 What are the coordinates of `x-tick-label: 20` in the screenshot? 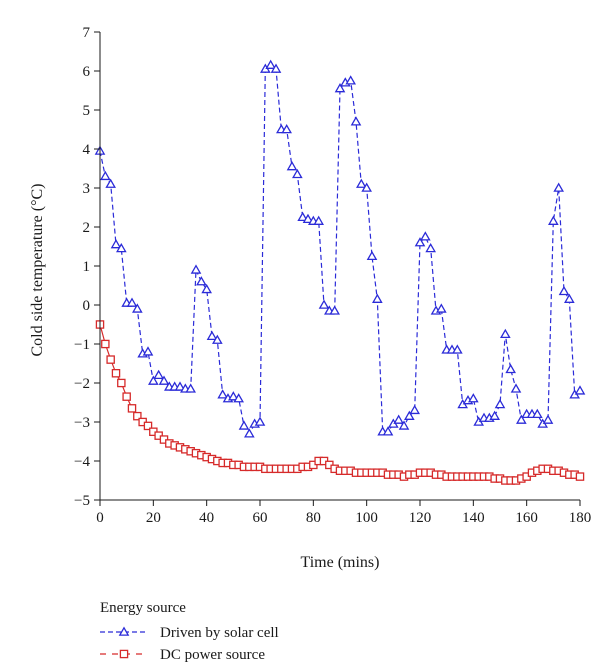 It's located at (153, 518).